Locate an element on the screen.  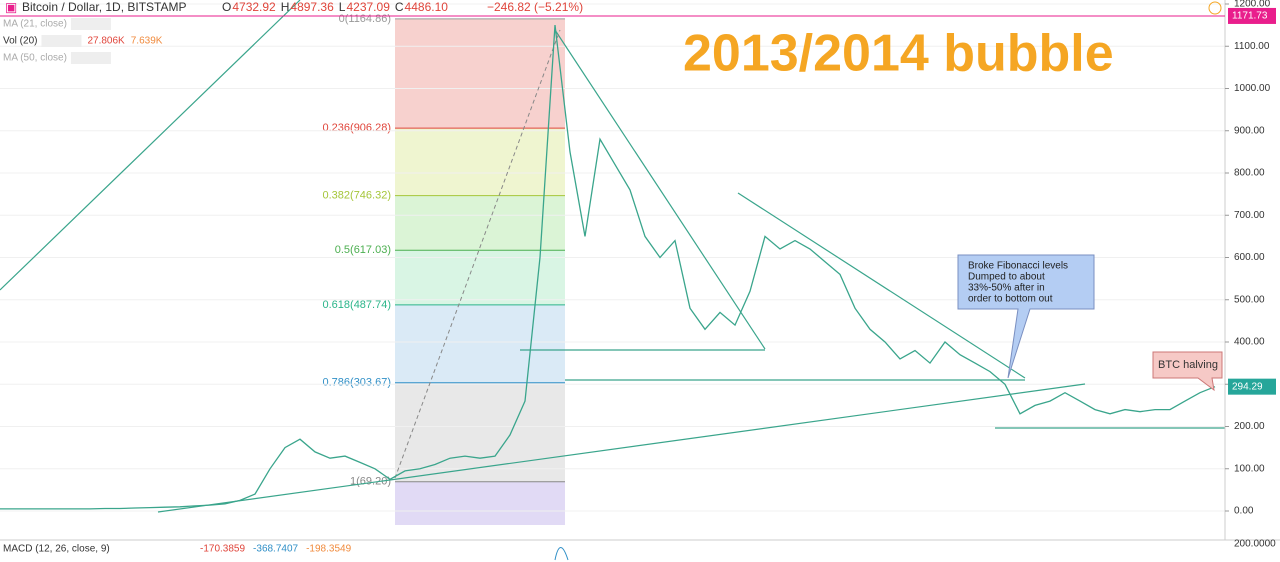
fib-label: 0.618(487.74) is located at coordinates (357, 305).